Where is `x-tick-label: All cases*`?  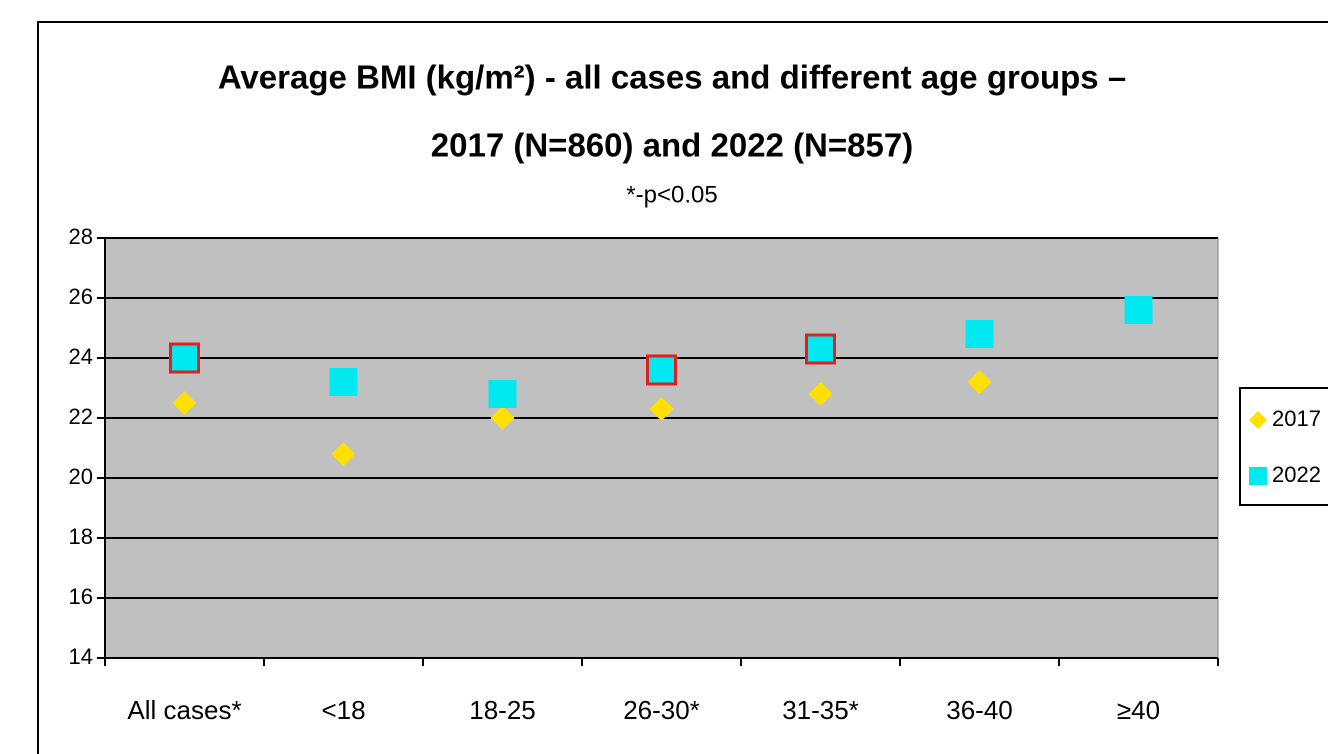 x-tick-label: All cases* is located at coordinates (184, 710).